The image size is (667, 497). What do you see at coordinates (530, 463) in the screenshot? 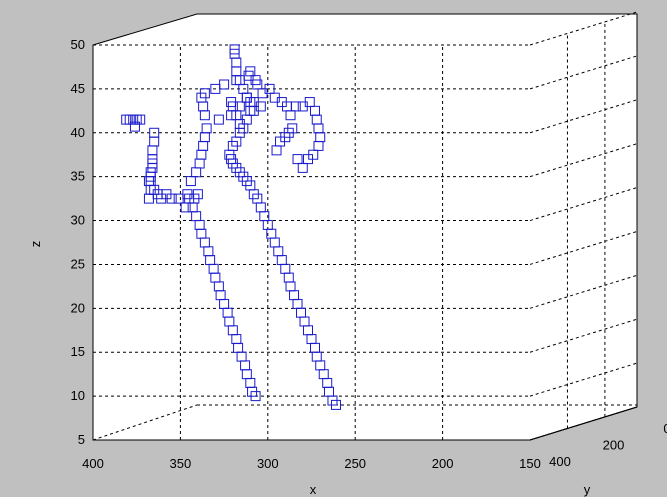
I see `x-tick-label: 150` at bounding box center [530, 463].